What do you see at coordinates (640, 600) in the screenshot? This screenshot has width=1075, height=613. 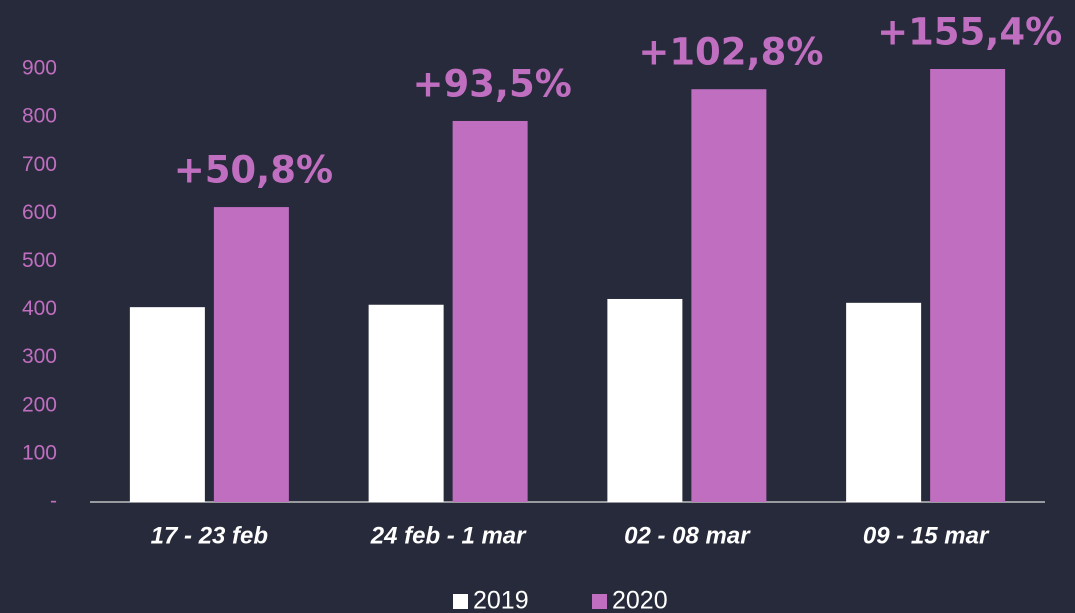 I see `legend-label: 2020` at bounding box center [640, 600].